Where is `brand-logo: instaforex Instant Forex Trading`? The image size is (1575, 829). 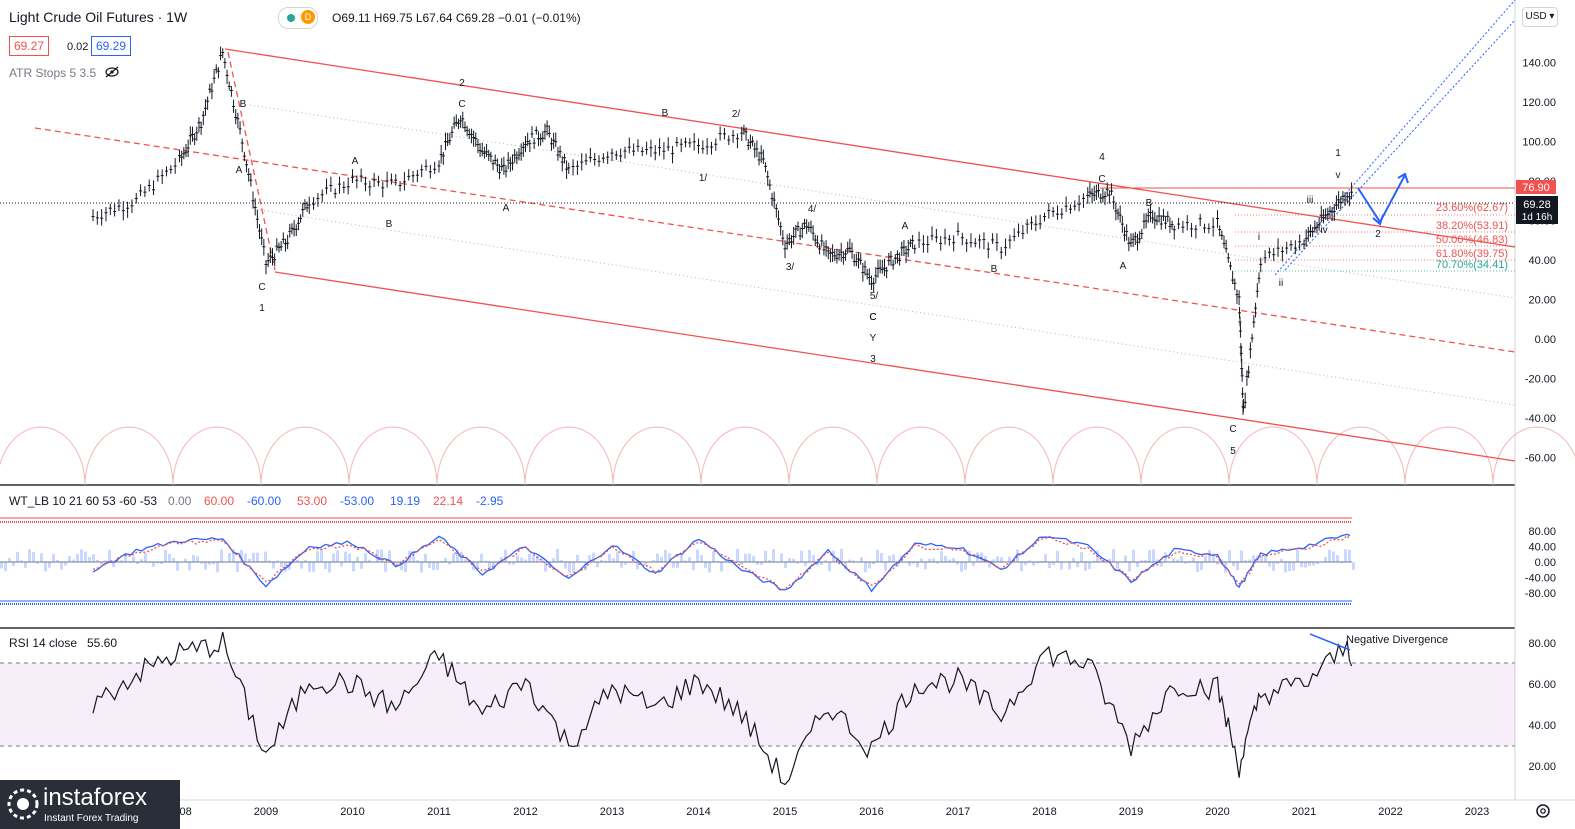
brand-logo: instaforex Instant Forex Trading is located at coordinates (90, 804).